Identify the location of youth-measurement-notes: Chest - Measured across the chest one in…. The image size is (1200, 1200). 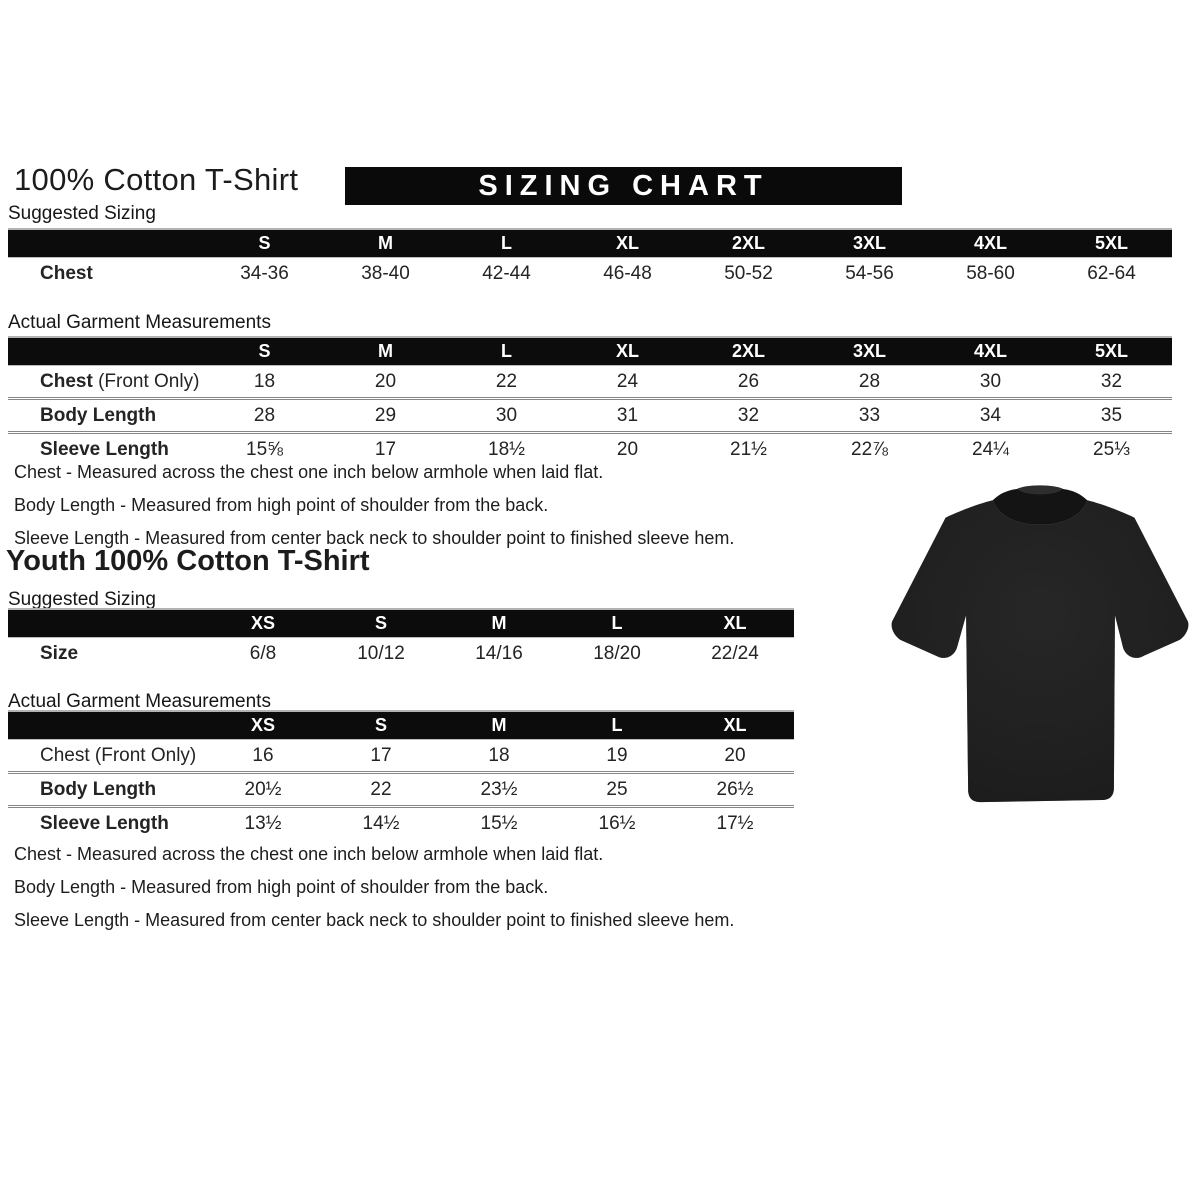
(374, 887).